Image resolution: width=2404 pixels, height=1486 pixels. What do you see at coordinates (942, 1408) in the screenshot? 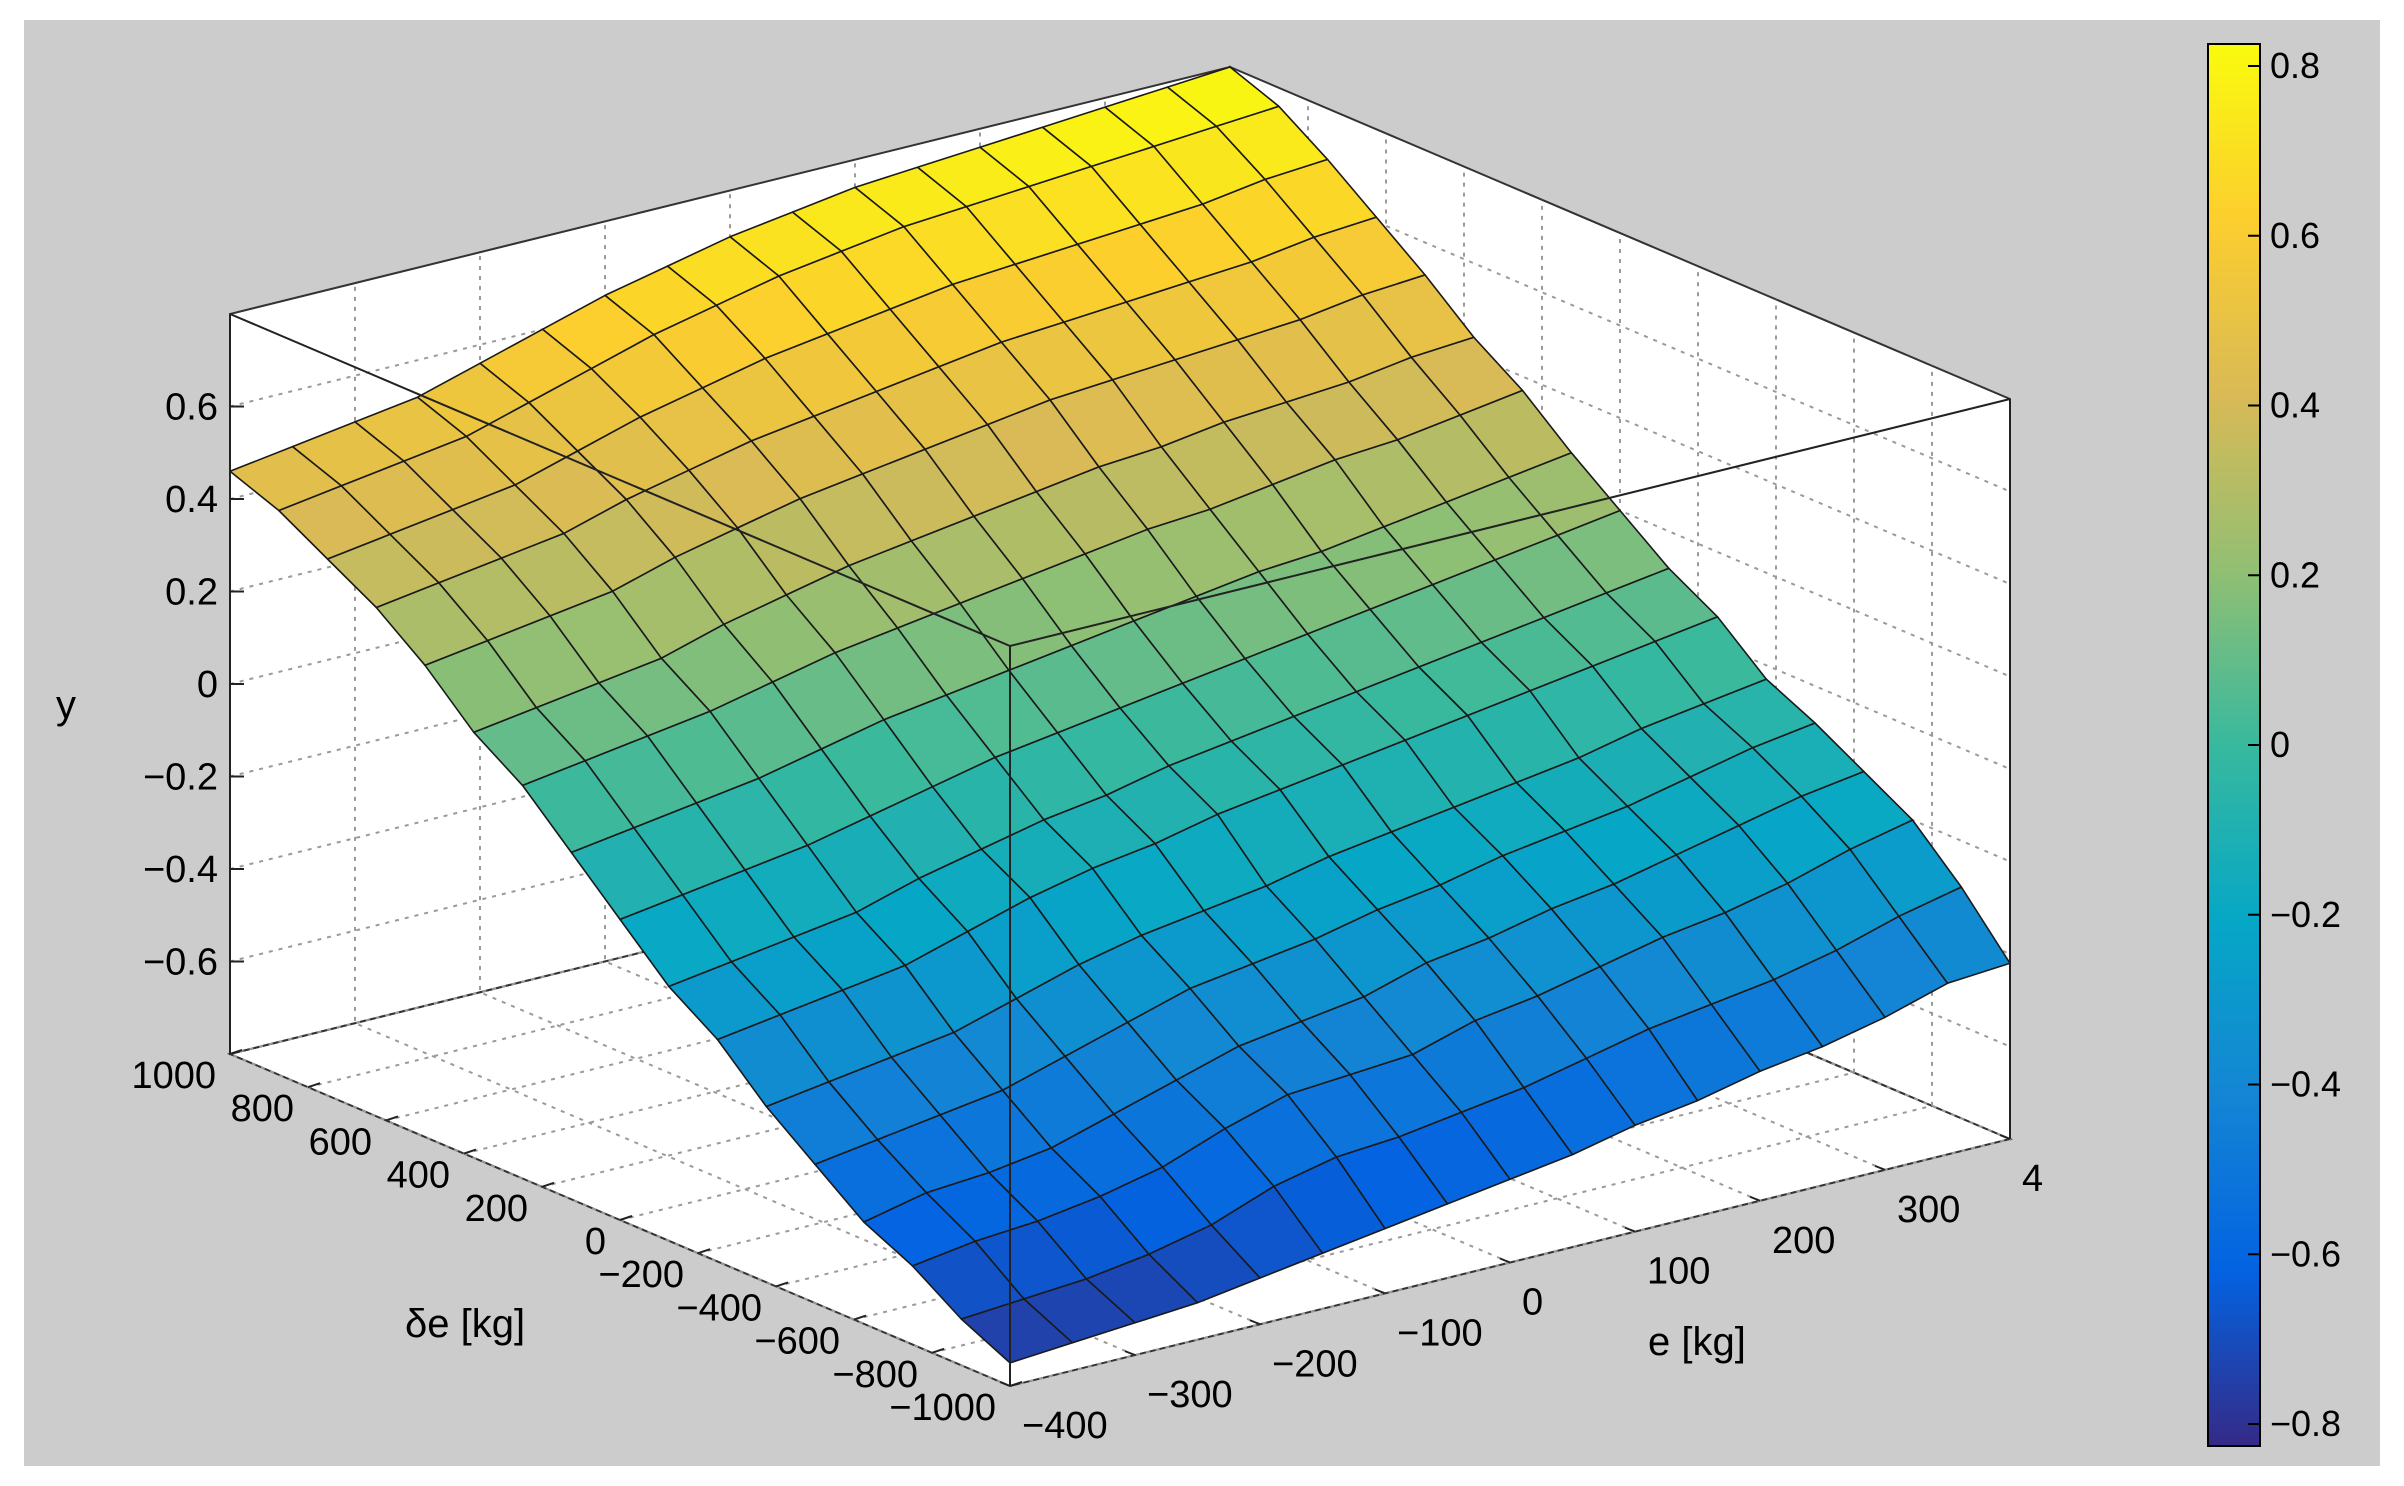
I see `y-tick-label: −1000` at bounding box center [942, 1408].